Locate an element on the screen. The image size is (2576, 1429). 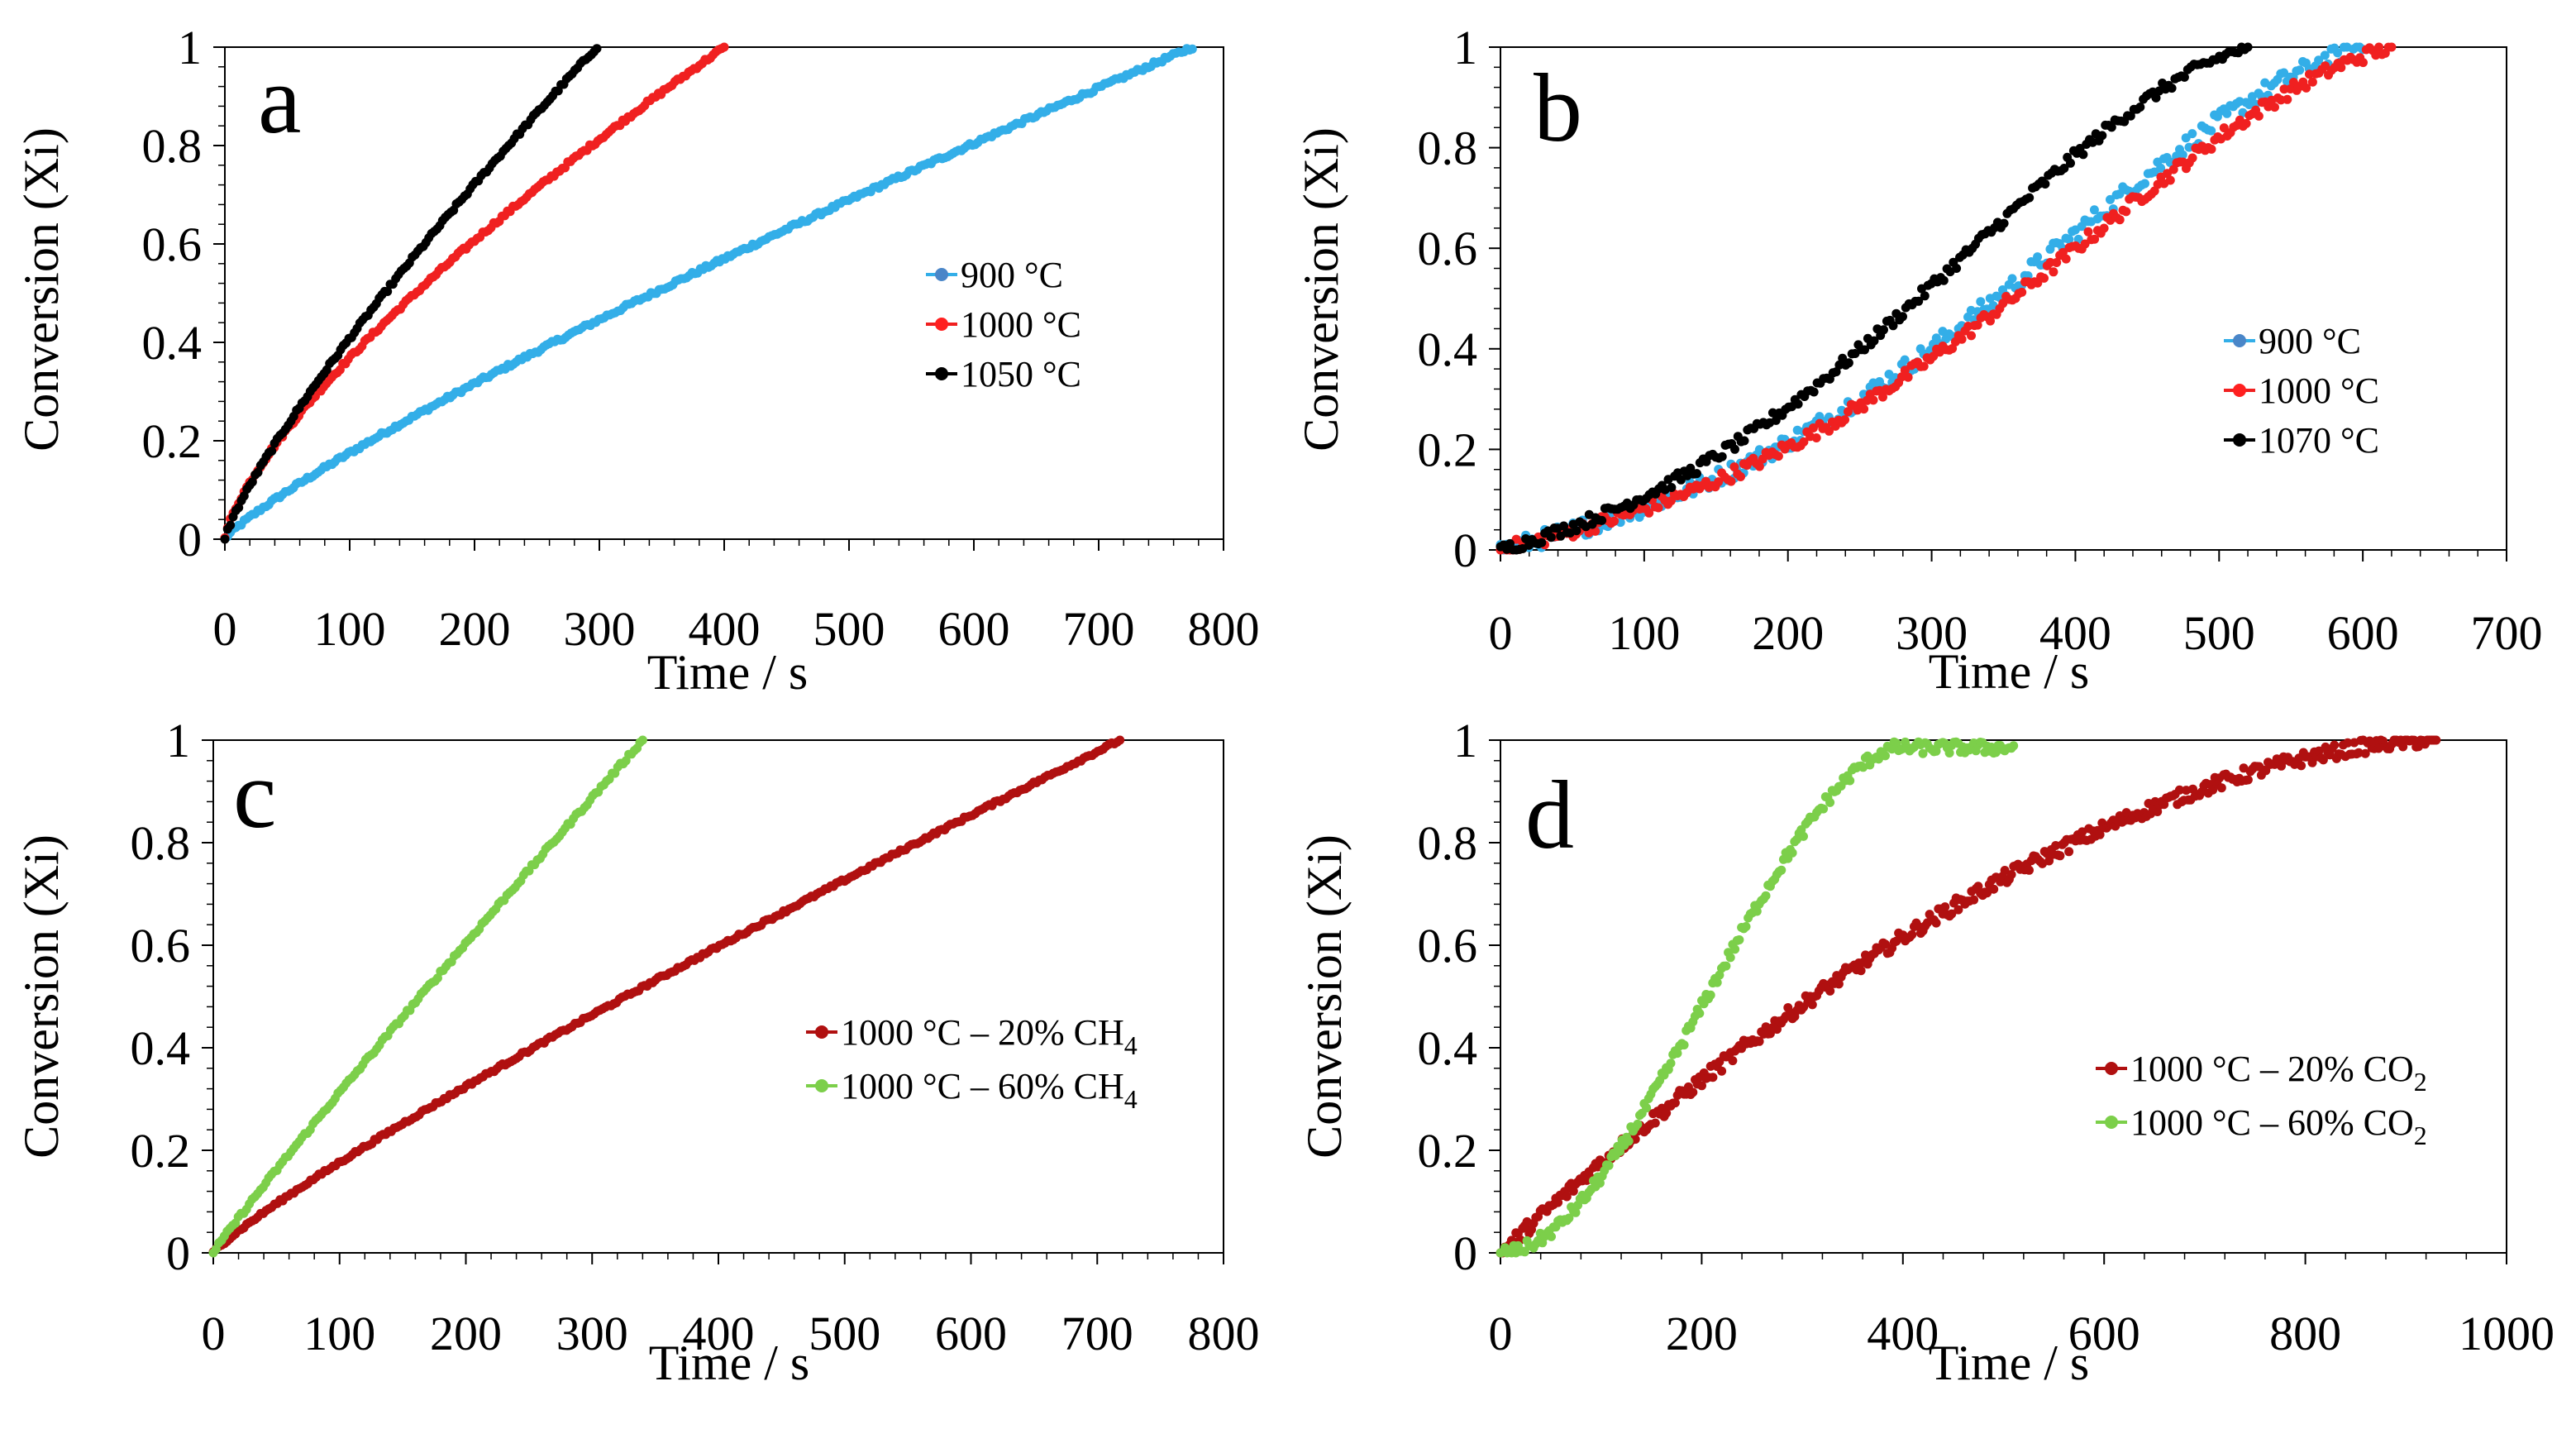
legend-label: 1070 °C is located at coordinates (2319, 440).